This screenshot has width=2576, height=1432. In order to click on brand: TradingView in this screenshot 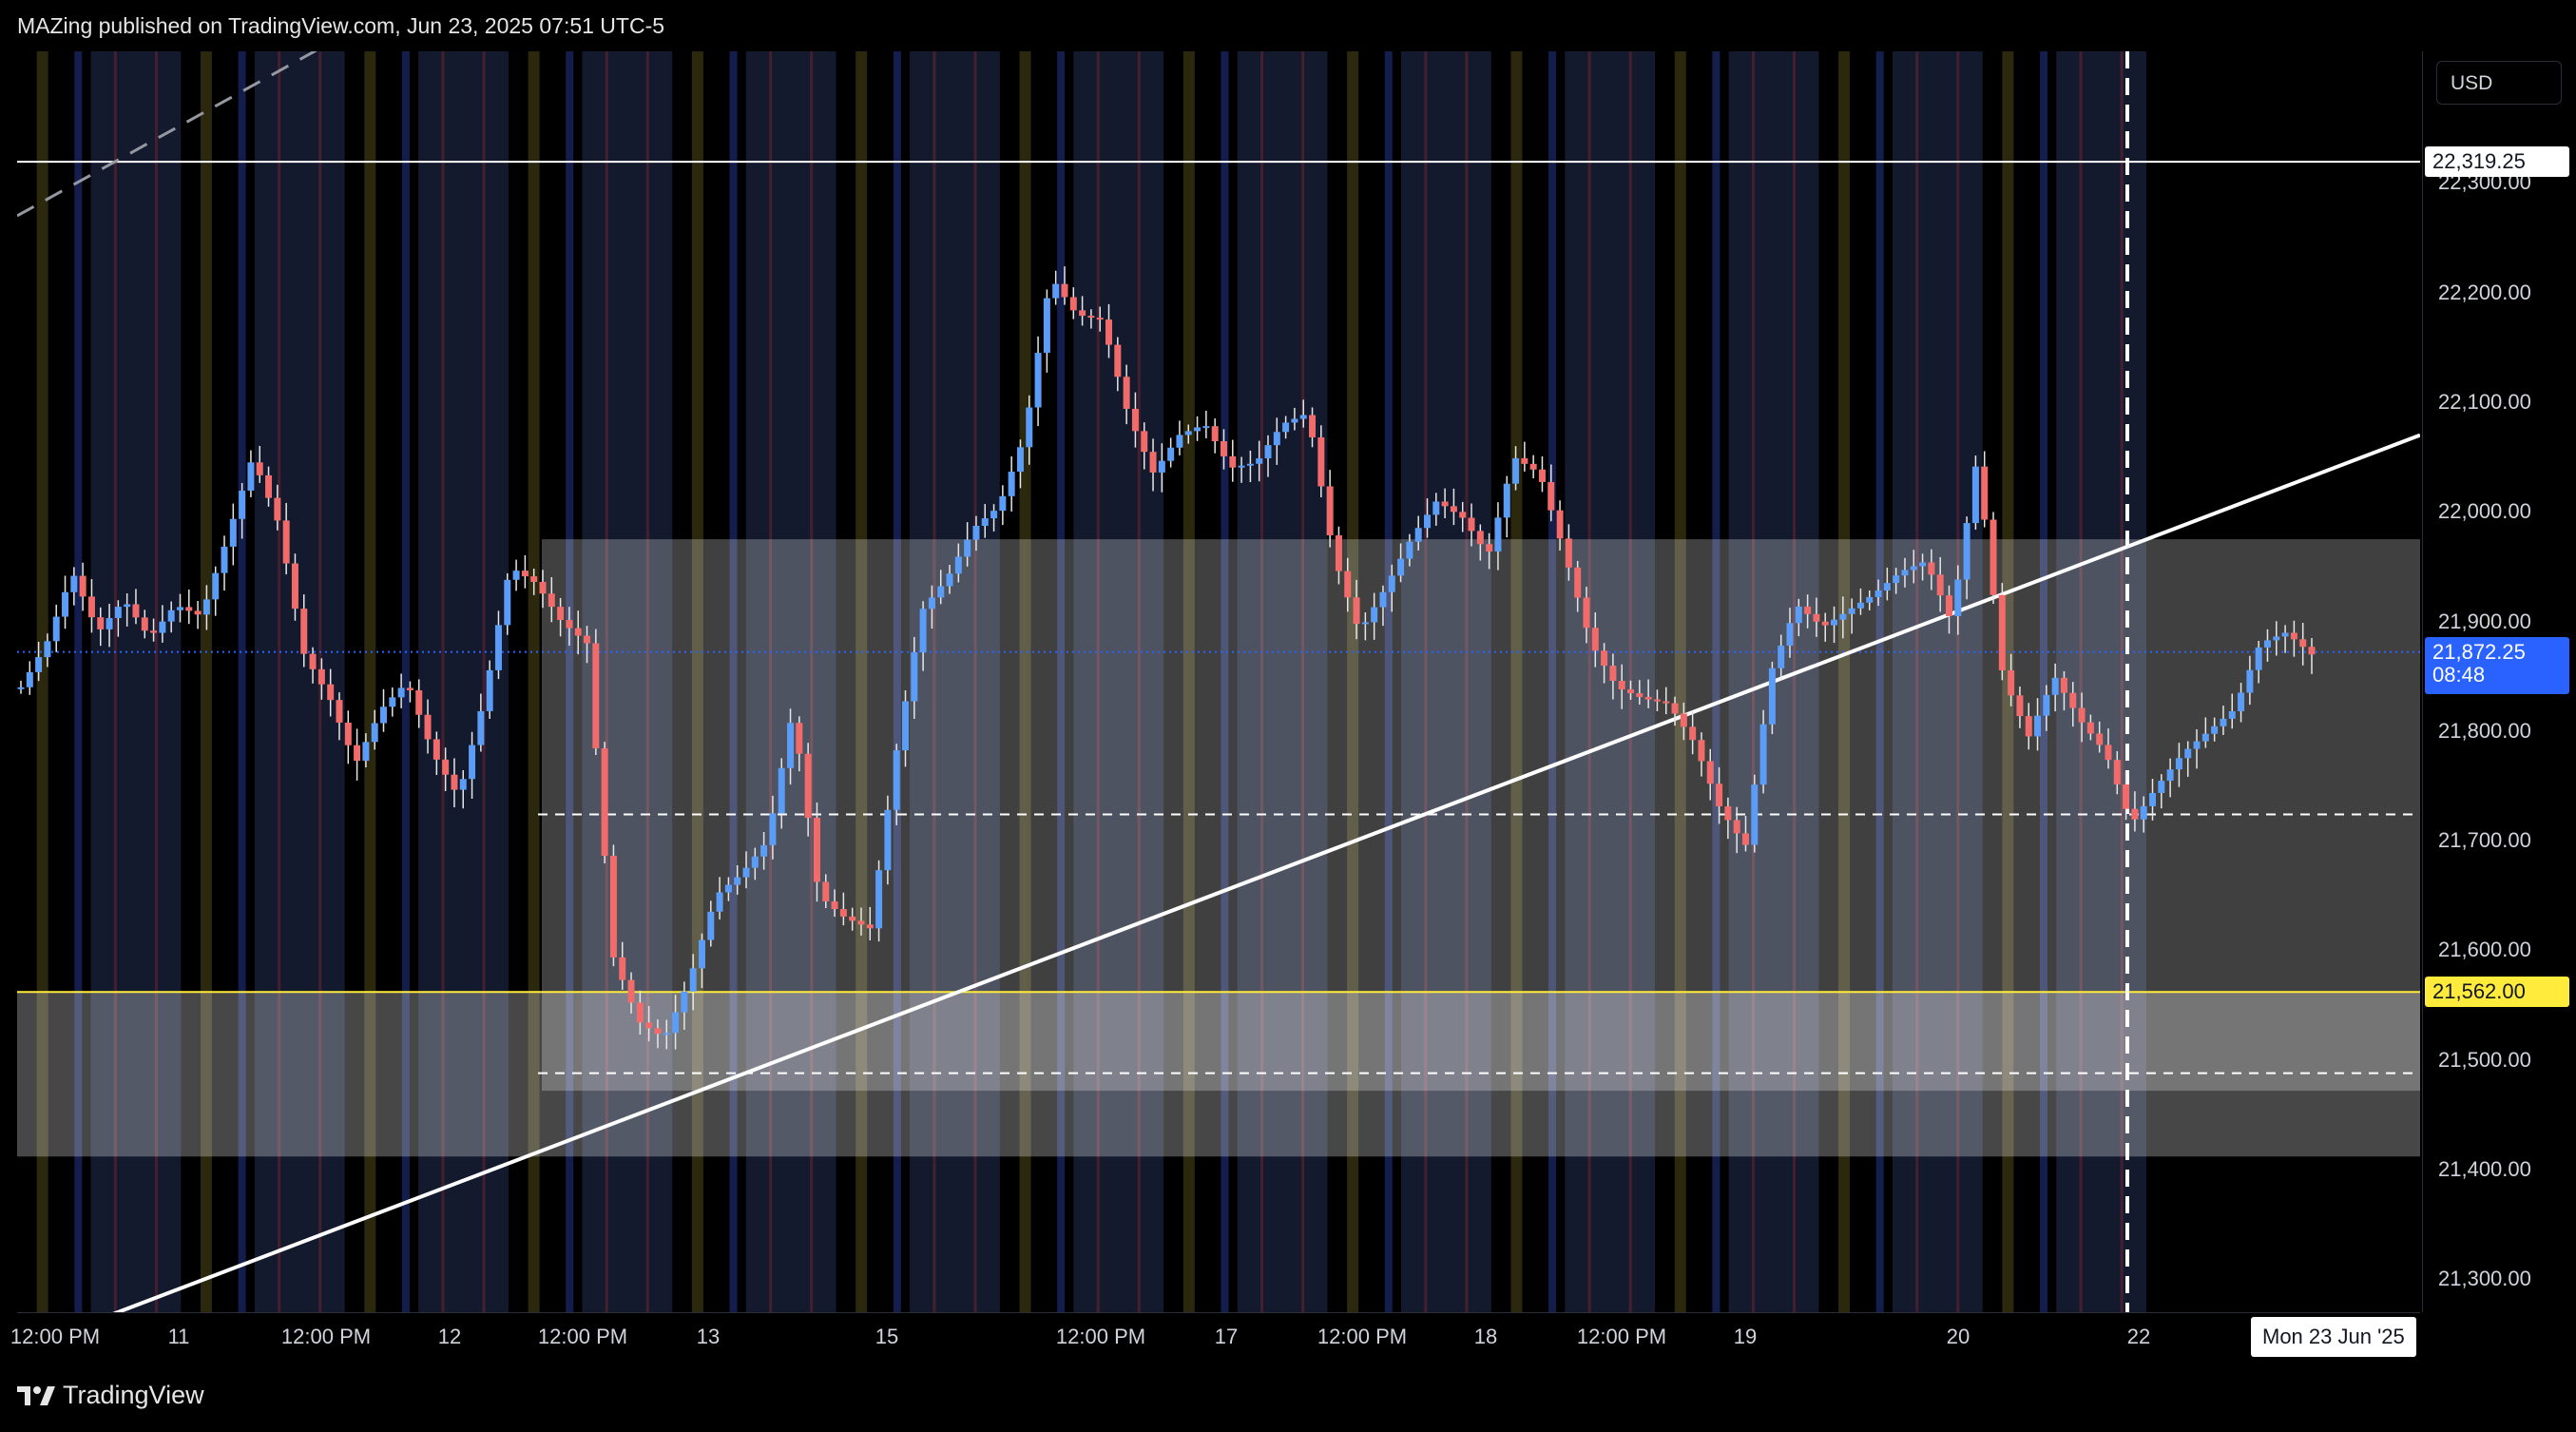, I will do `click(111, 1395)`.